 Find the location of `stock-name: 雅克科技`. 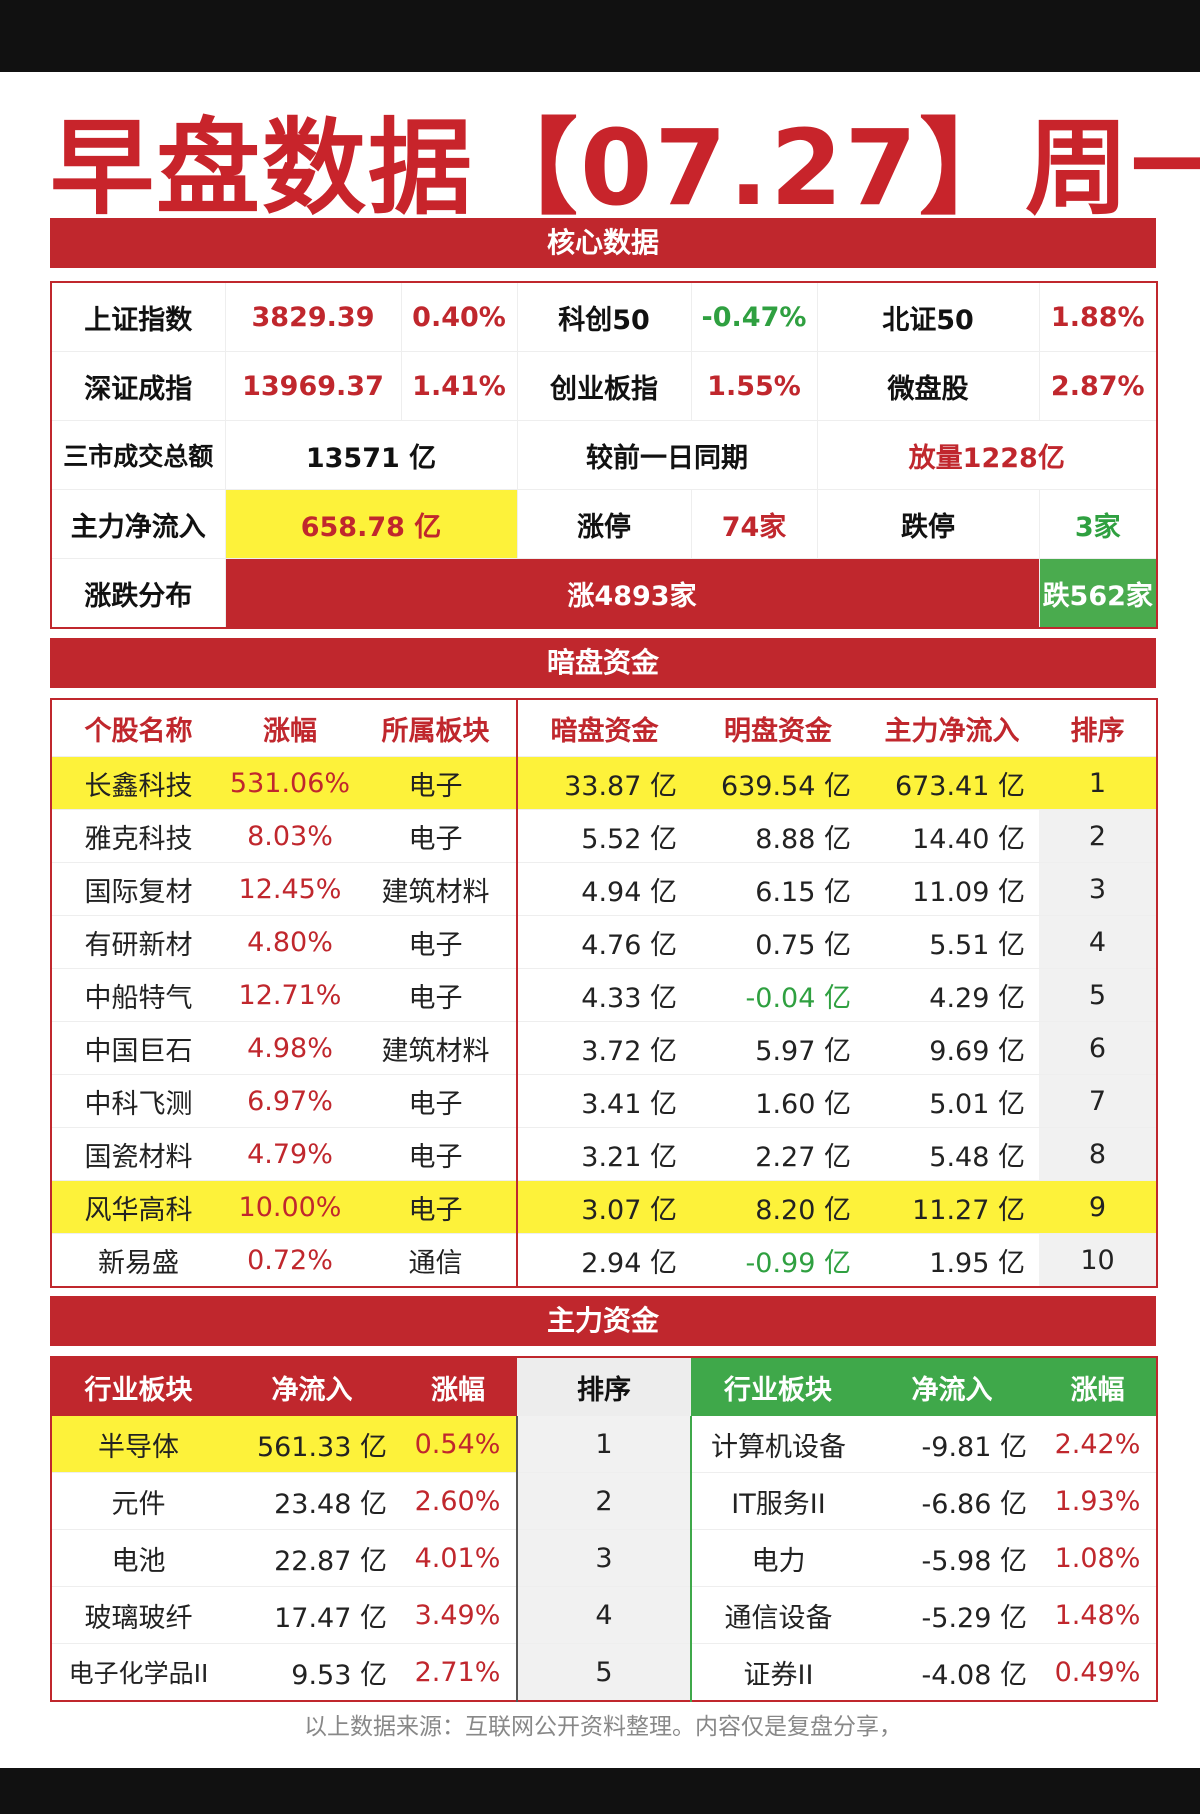

stock-name: 雅克科技 is located at coordinates (138, 836).